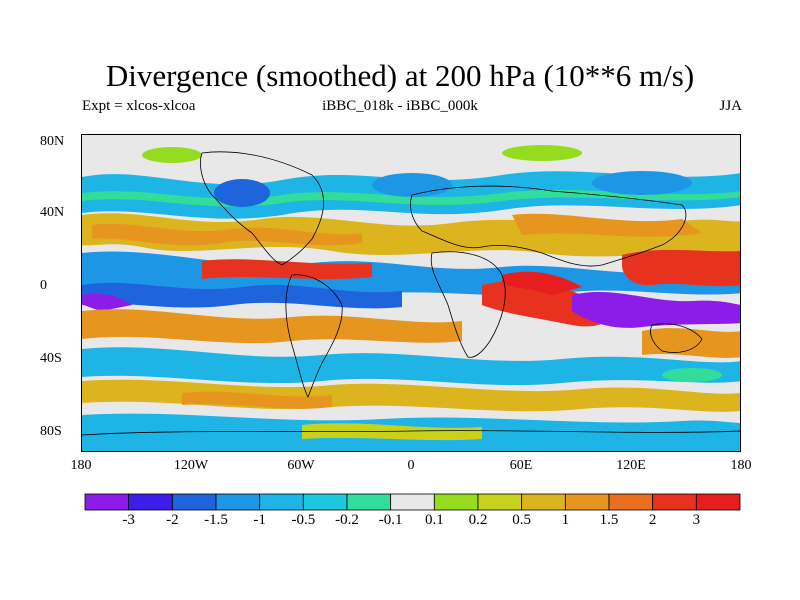 The height and width of the screenshot is (600, 800). What do you see at coordinates (631, 465) in the screenshot?
I see `lon-tick-label: 120E` at bounding box center [631, 465].